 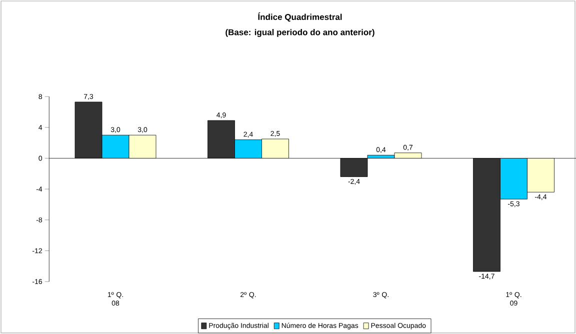 I want to click on chart-title: Índice Quadrimestral, so click(x=300, y=17).